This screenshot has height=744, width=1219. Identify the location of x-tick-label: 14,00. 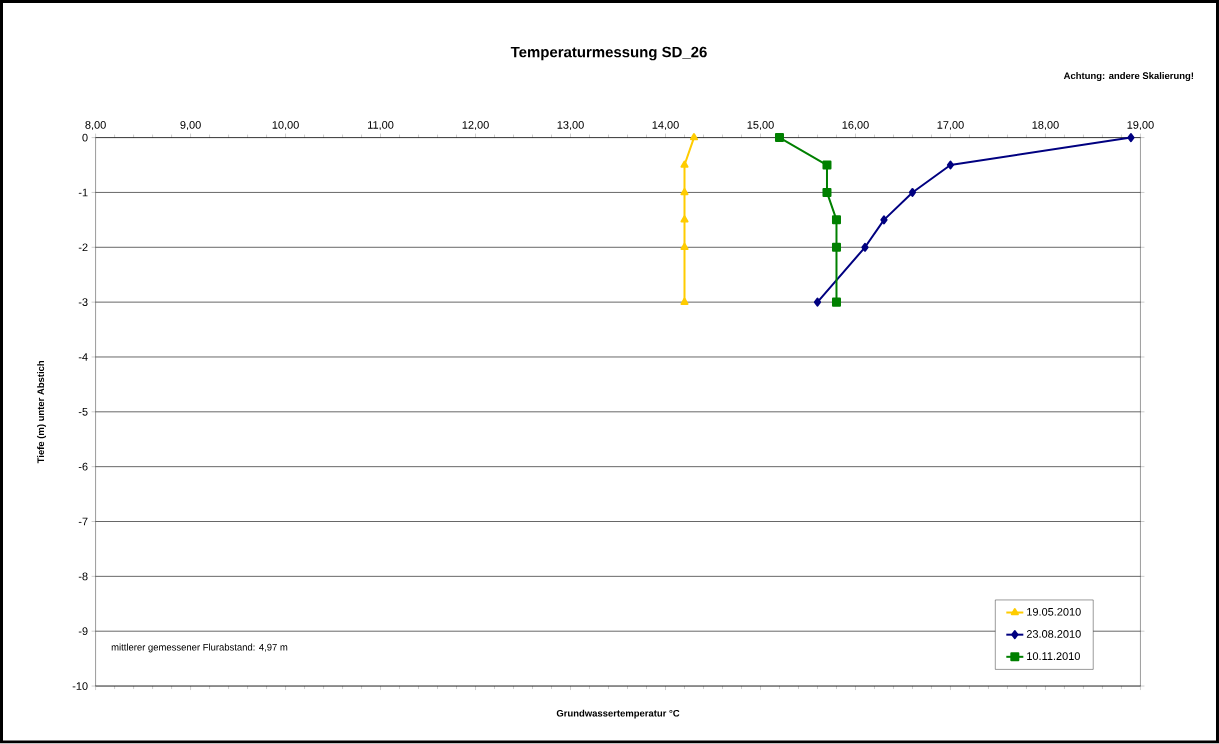
(665, 126).